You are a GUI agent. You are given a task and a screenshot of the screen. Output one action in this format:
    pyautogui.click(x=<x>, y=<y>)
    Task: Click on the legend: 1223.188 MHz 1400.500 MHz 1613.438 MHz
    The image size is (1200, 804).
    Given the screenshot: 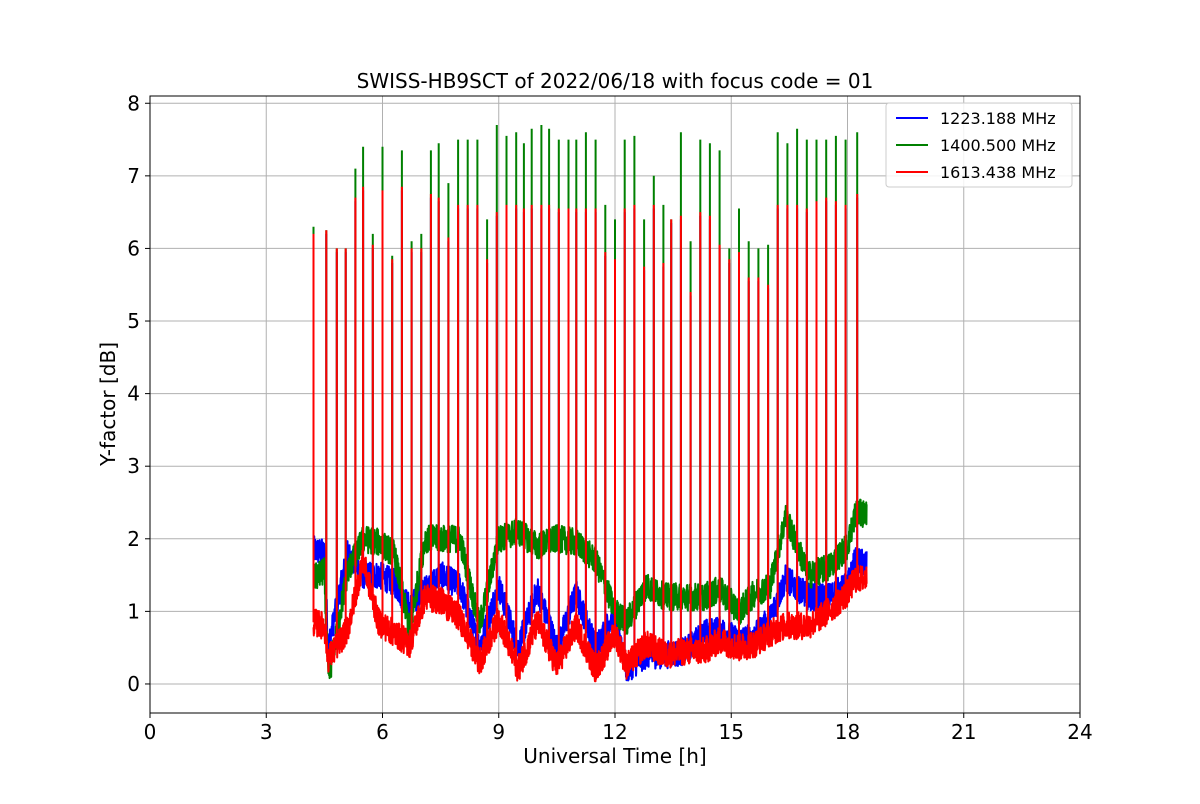 What is the action you would take?
    pyautogui.click(x=979, y=145)
    